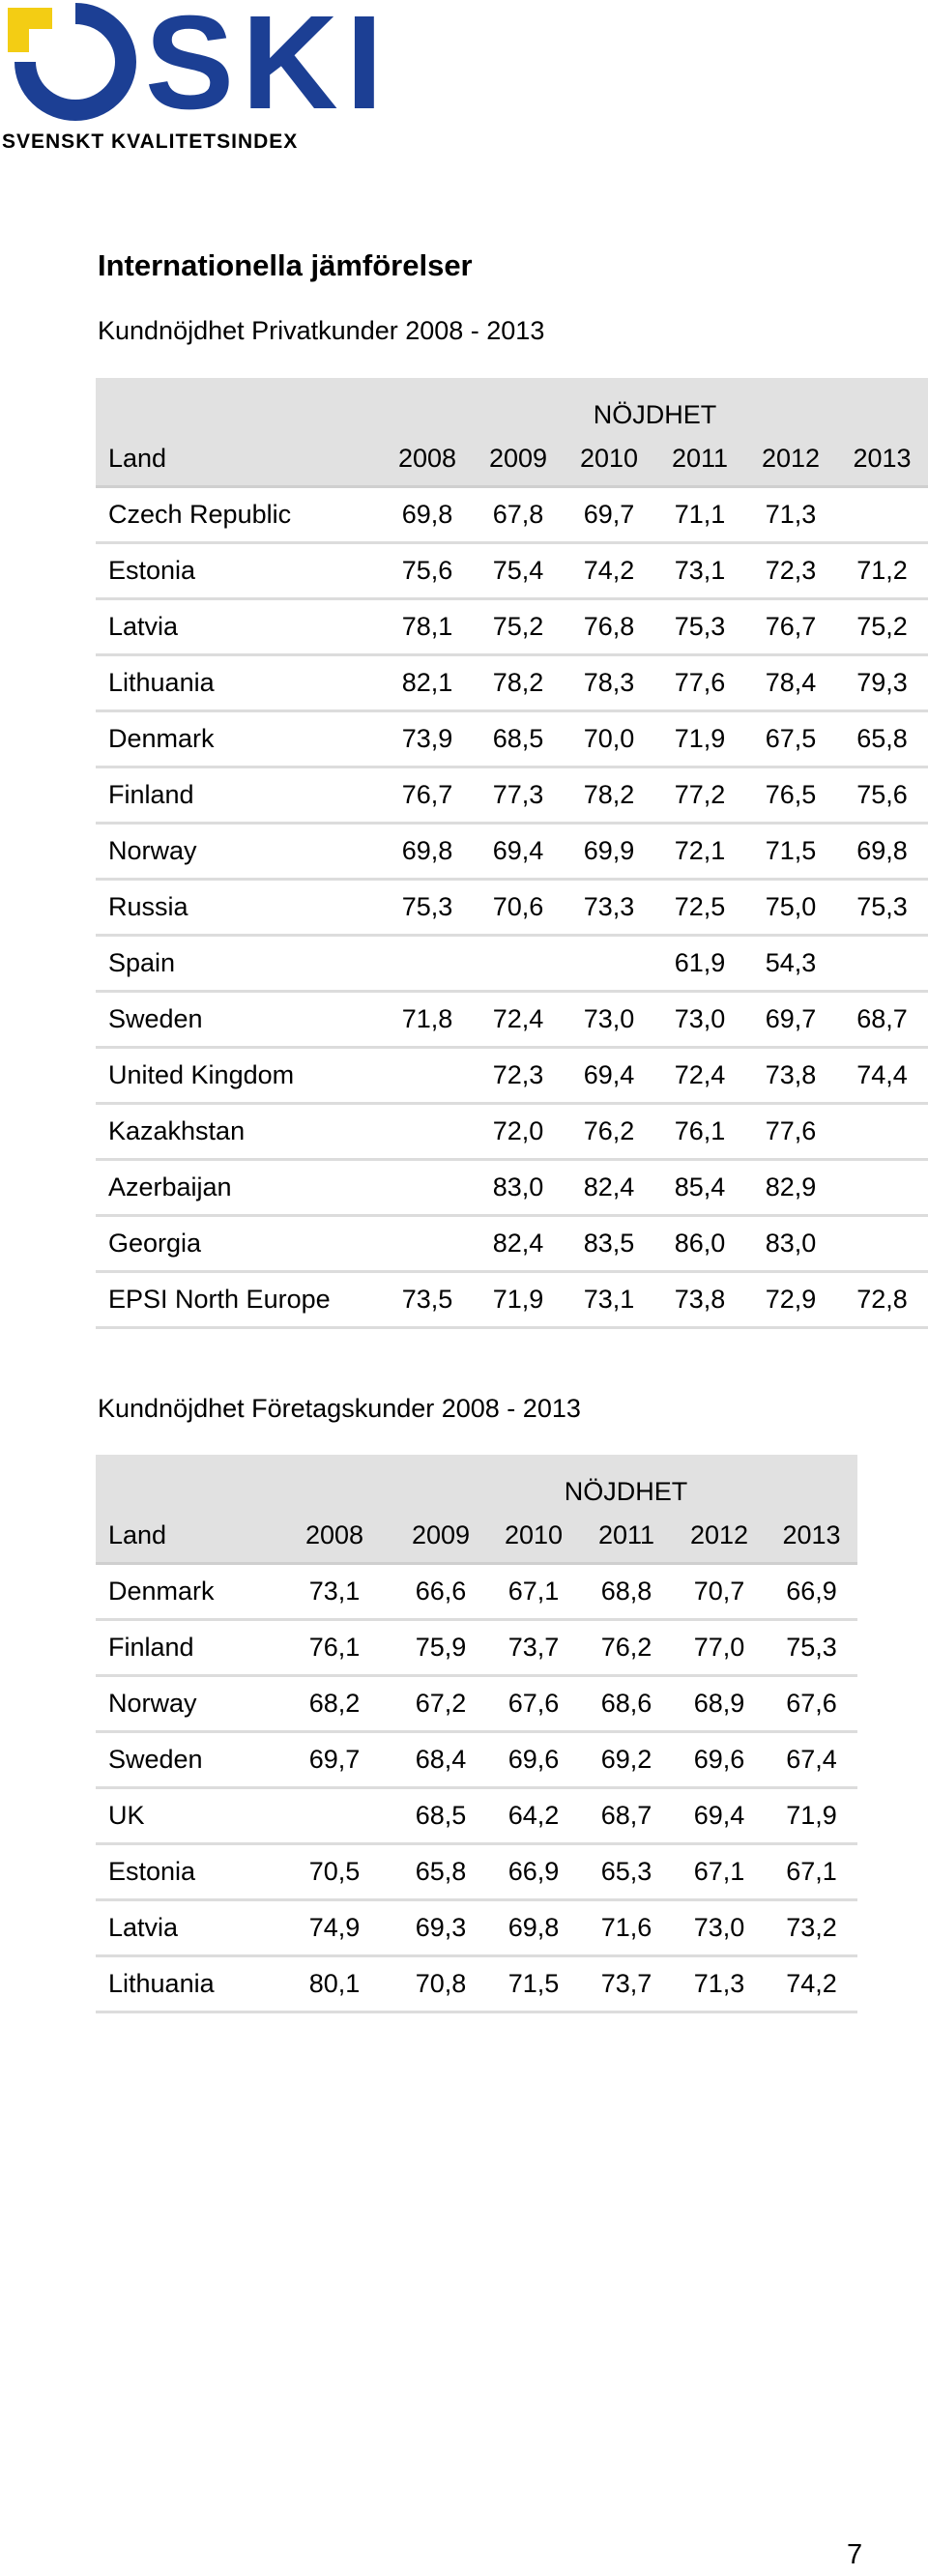  What do you see at coordinates (519, 852) in the screenshot?
I see `score-cell: 69,4` at bounding box center [519, 852].